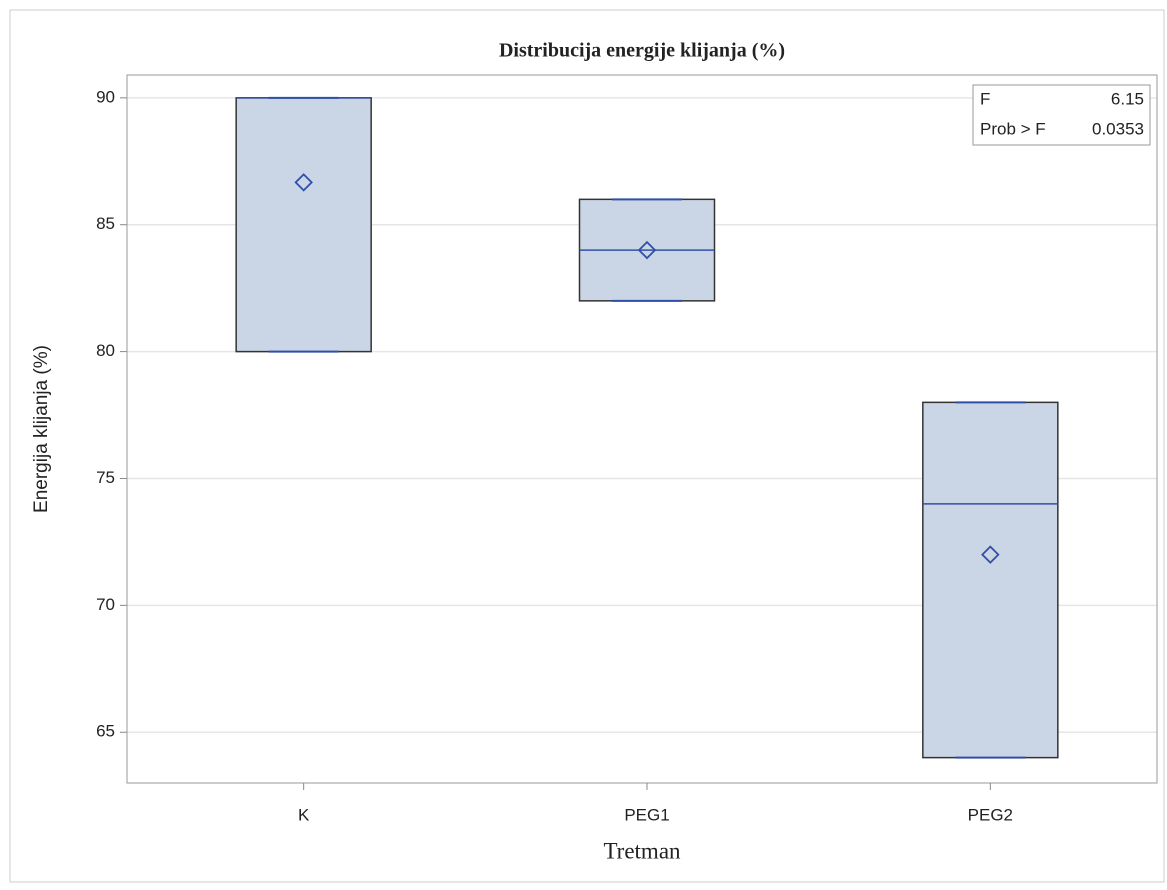 Image resolution: width=1167 pixels, height=890 pixels. I want to click on y-tick-label: 90, so click(105, 96).